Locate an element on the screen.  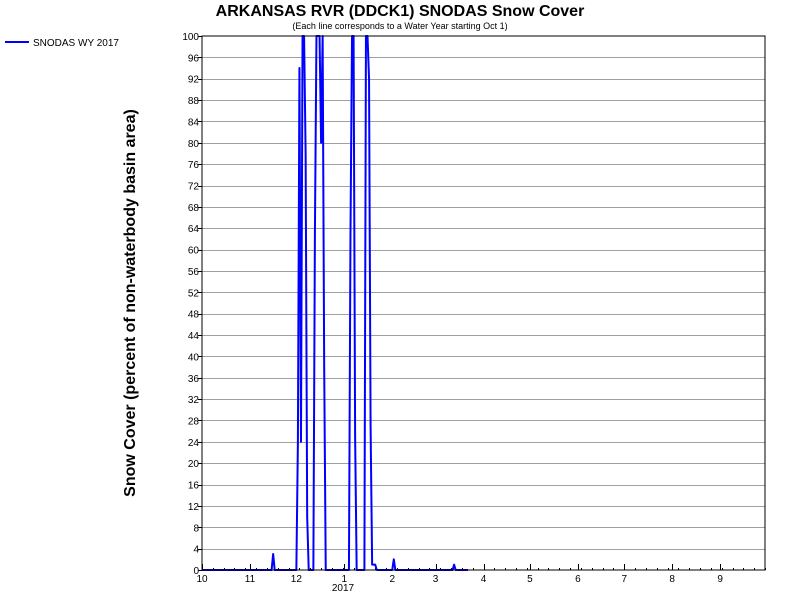
y-tick-label: 24 is located at coordinates (194, 443).